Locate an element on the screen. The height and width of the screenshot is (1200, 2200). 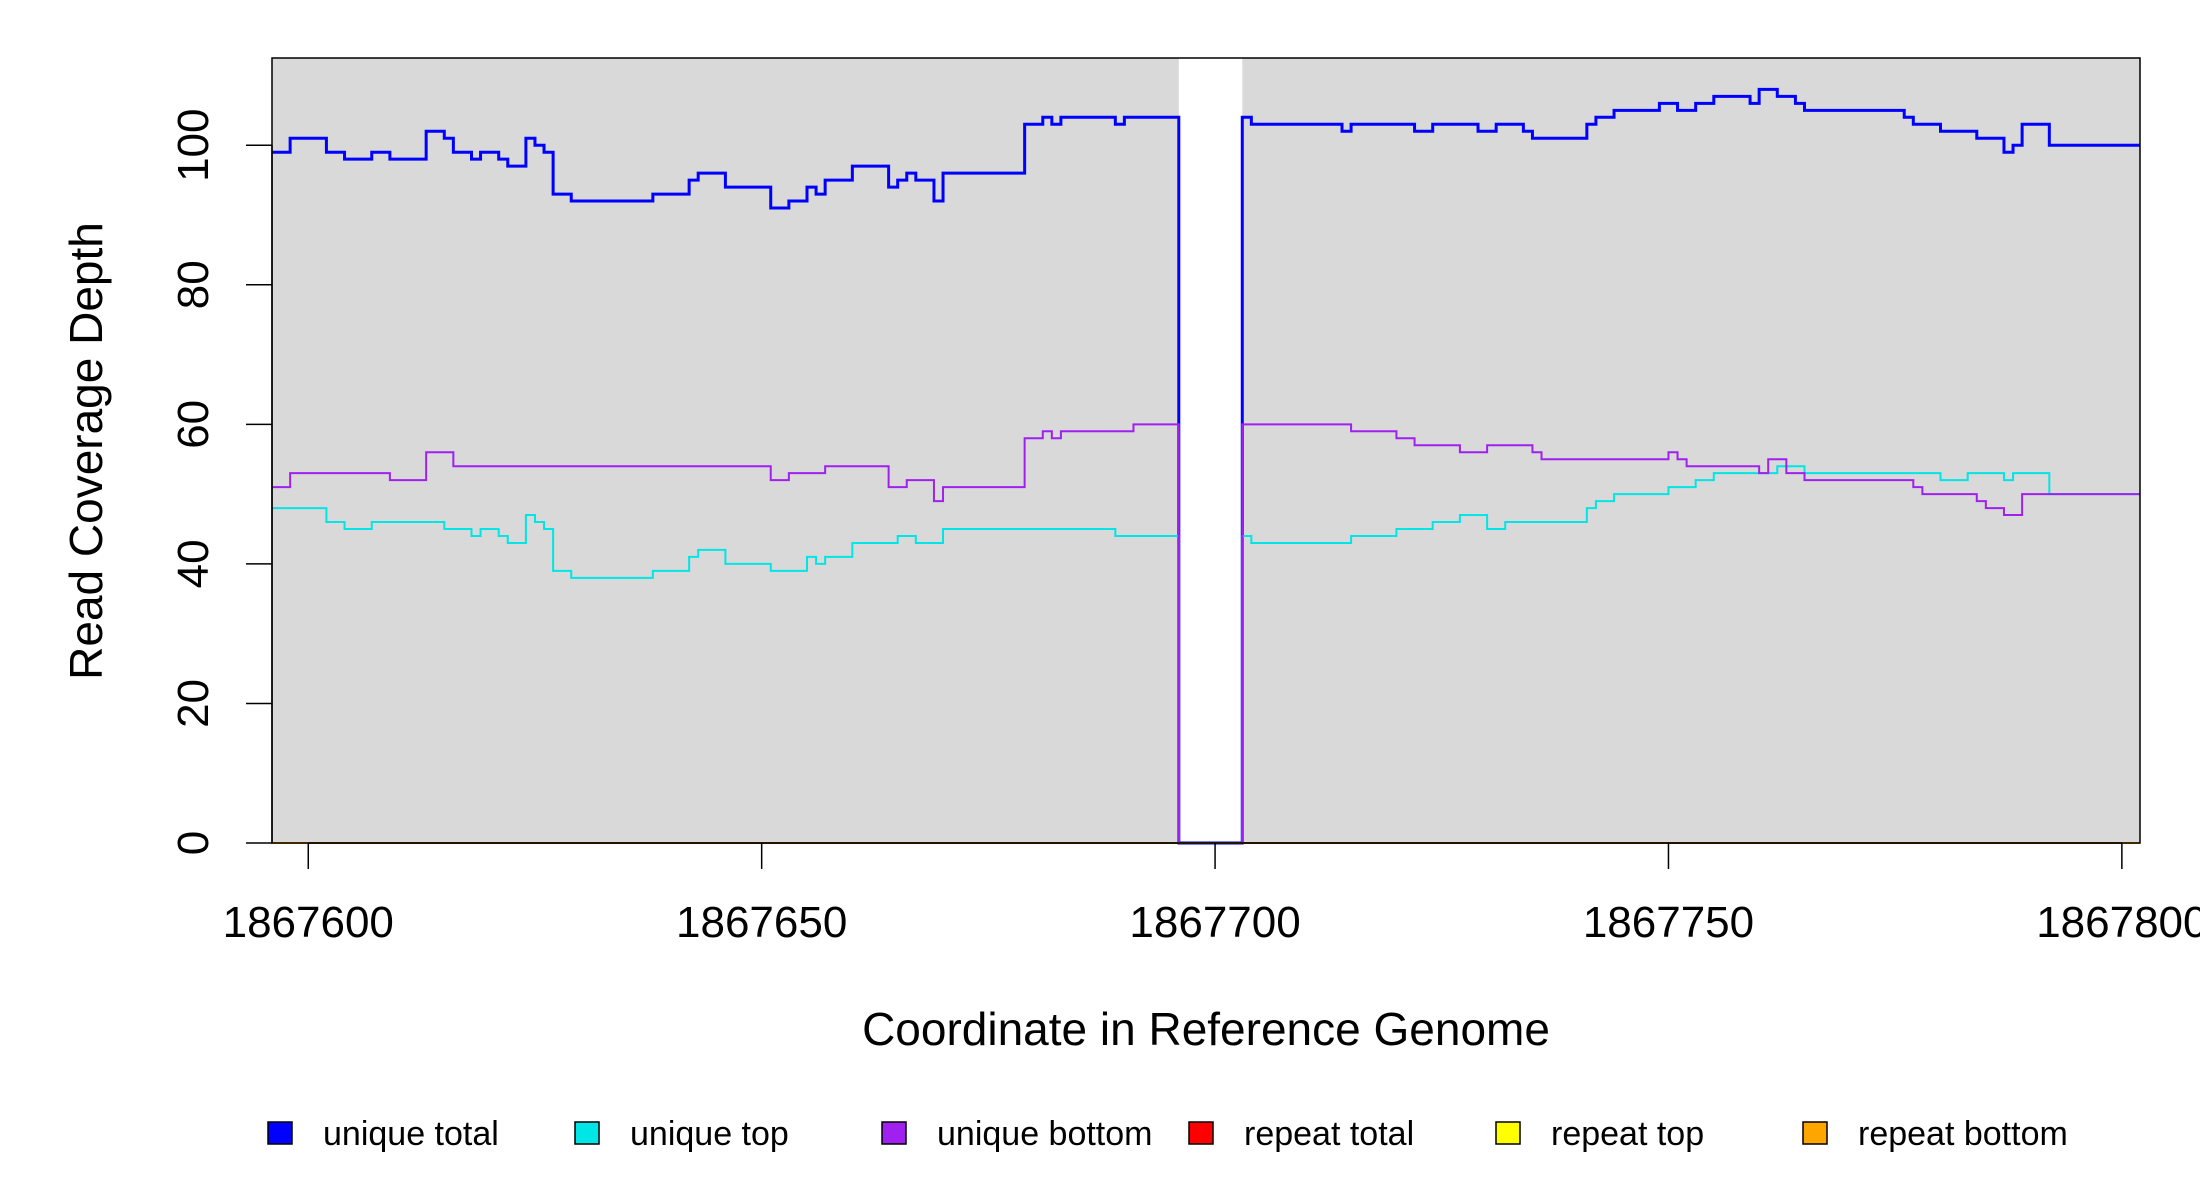
y-tick-label: 60 is located at coordinates (193, 424).